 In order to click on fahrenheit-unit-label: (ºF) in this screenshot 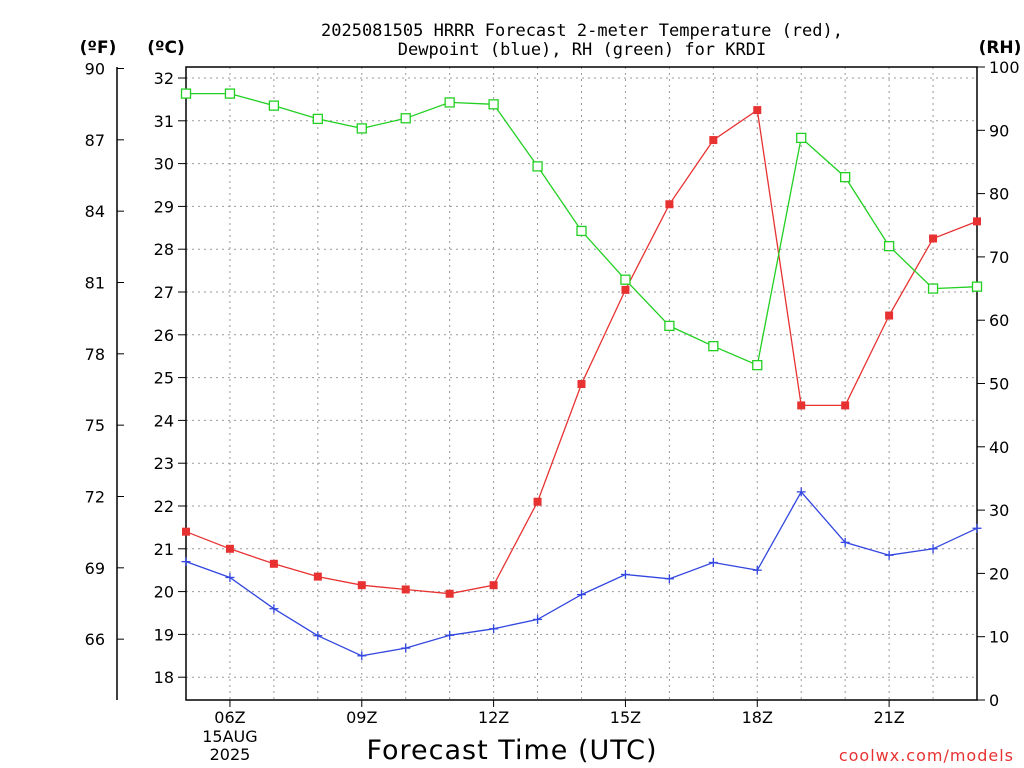, I will do `click(98, 48)`.